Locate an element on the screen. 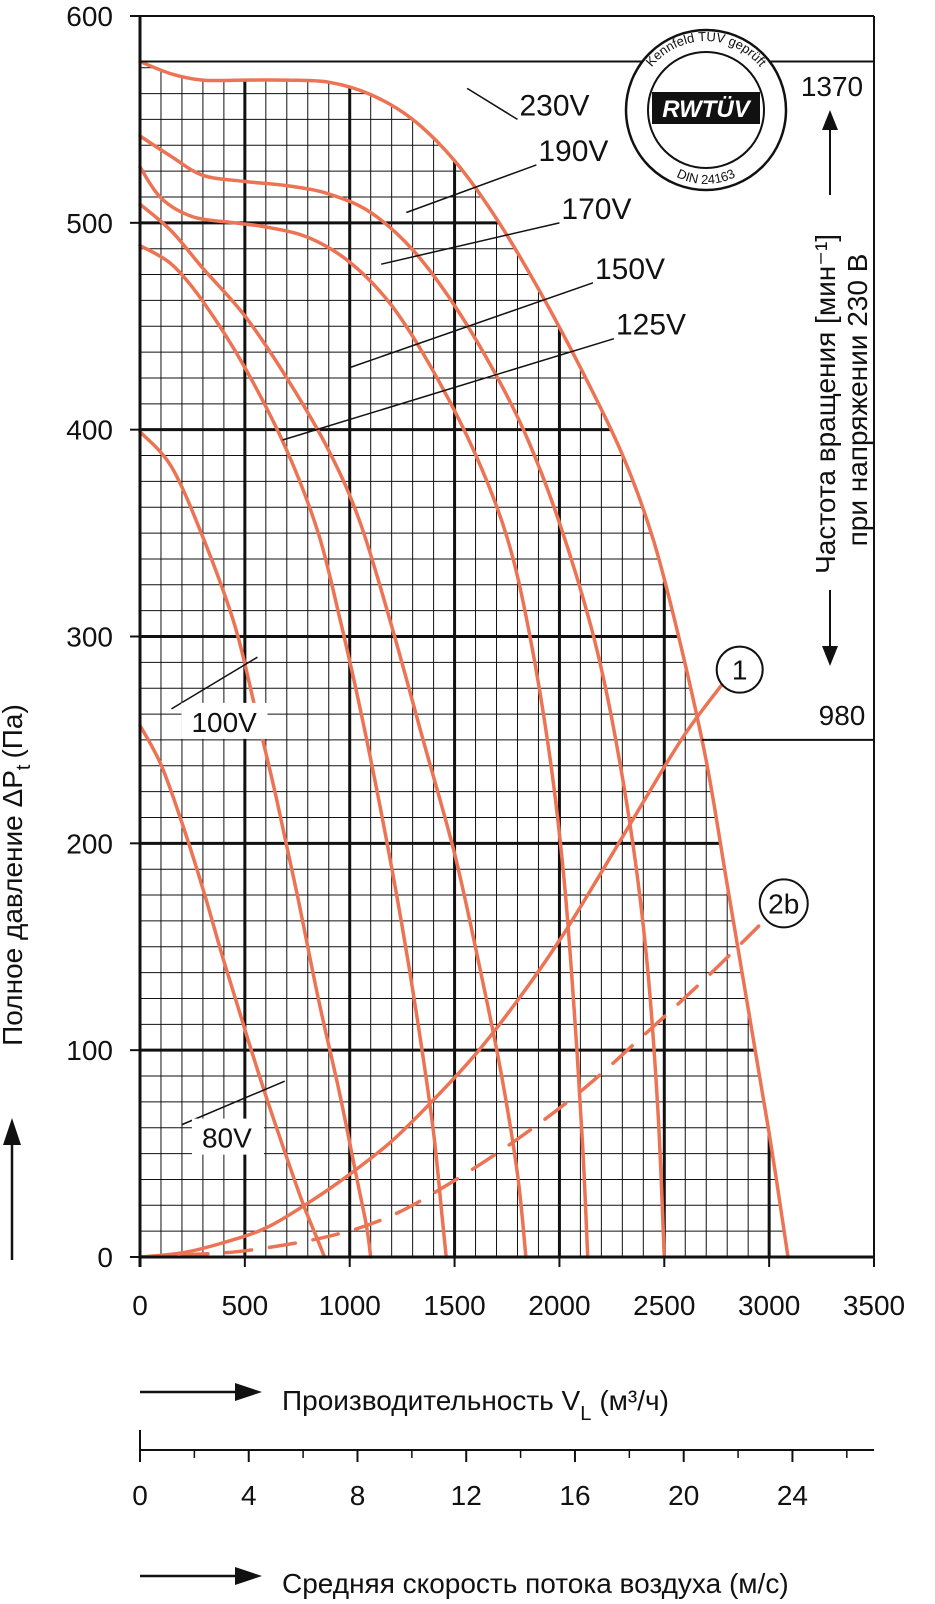  x-tick-label: 1500 is located at coordinates (454, 1305).